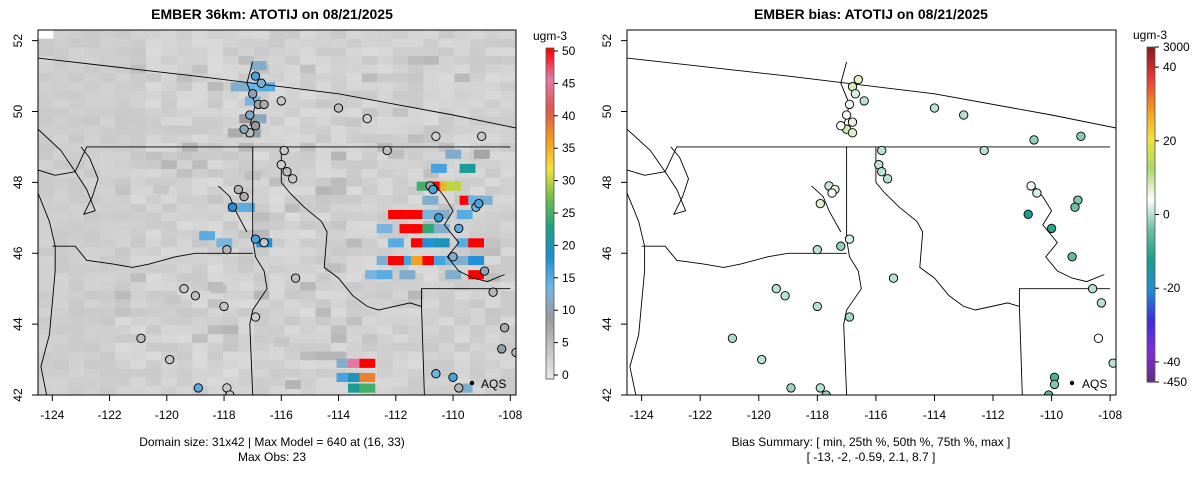  Describe the element at coordinates (569, 245) in the screenshot. I see `colorbar-tick-label: 20` at that location.